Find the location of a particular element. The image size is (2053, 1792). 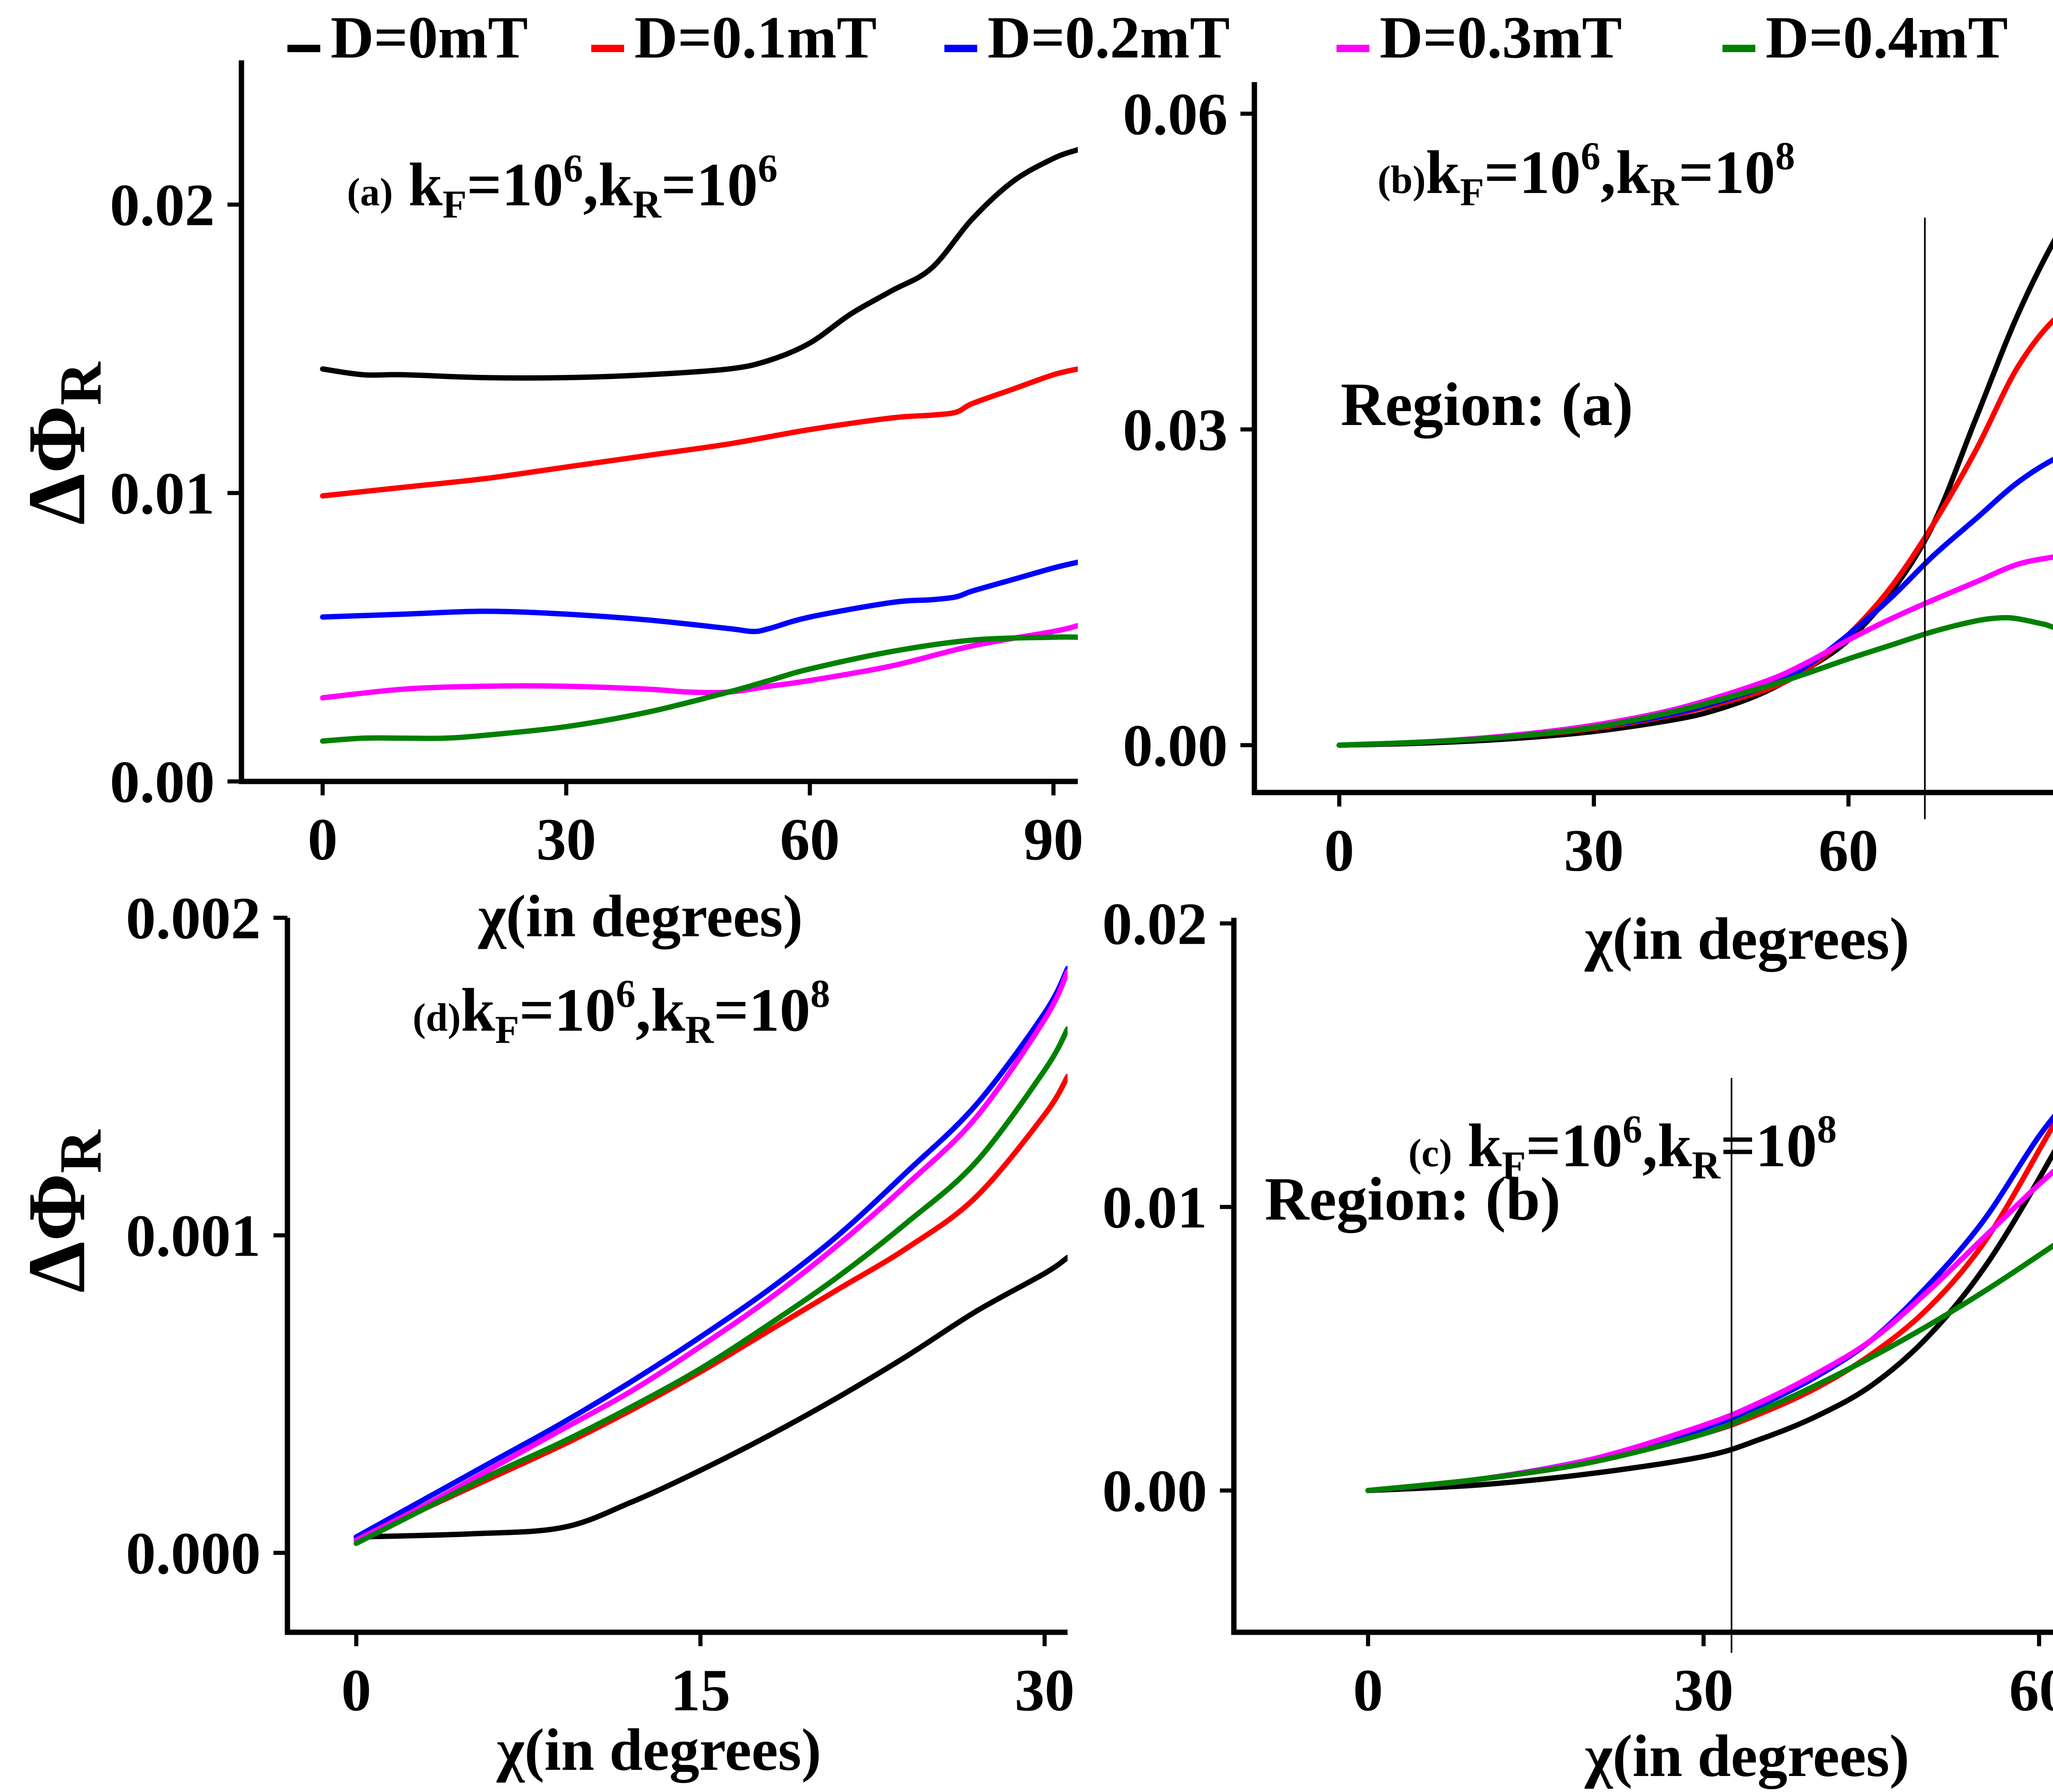

panel-c-title: (c) kF=106,kR=108 is located at coordinates (1622, 1147).